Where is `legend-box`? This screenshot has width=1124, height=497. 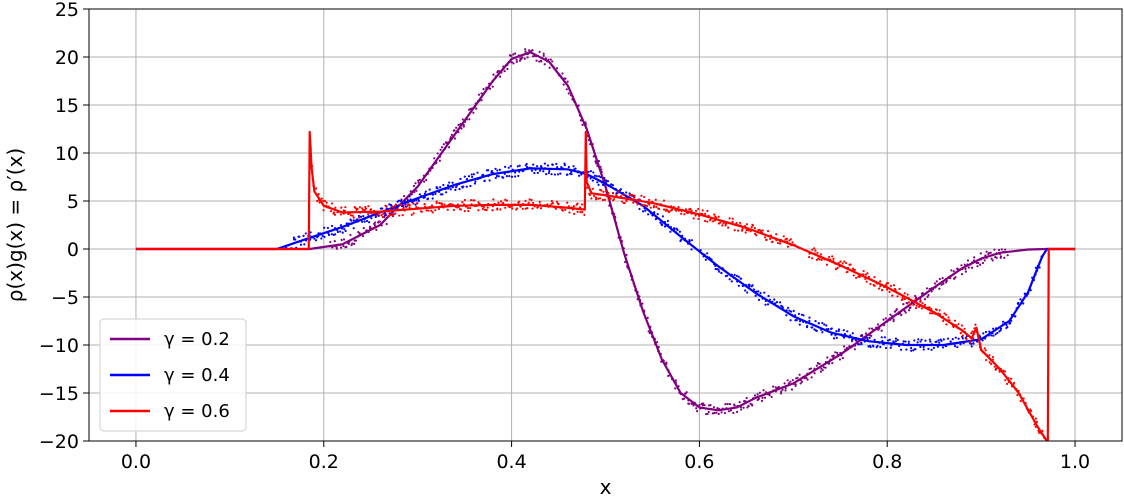 legend-box is located at coordinates (173, 375).